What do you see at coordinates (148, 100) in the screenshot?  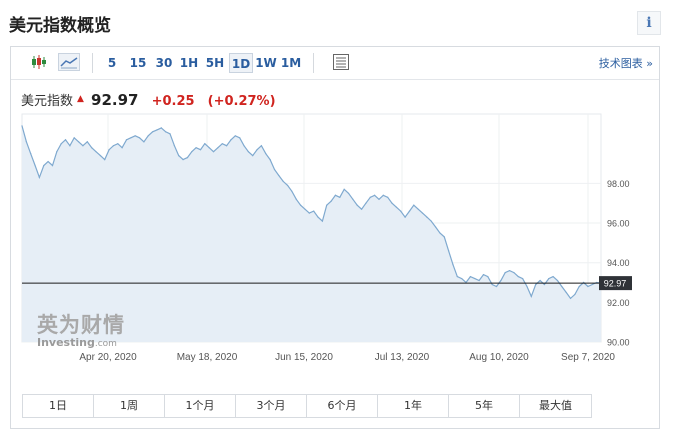 I see `quote-header: 美元指数 ▲ 92.97 +0.25 (+0.27%)` at bounding box center [148, 100].